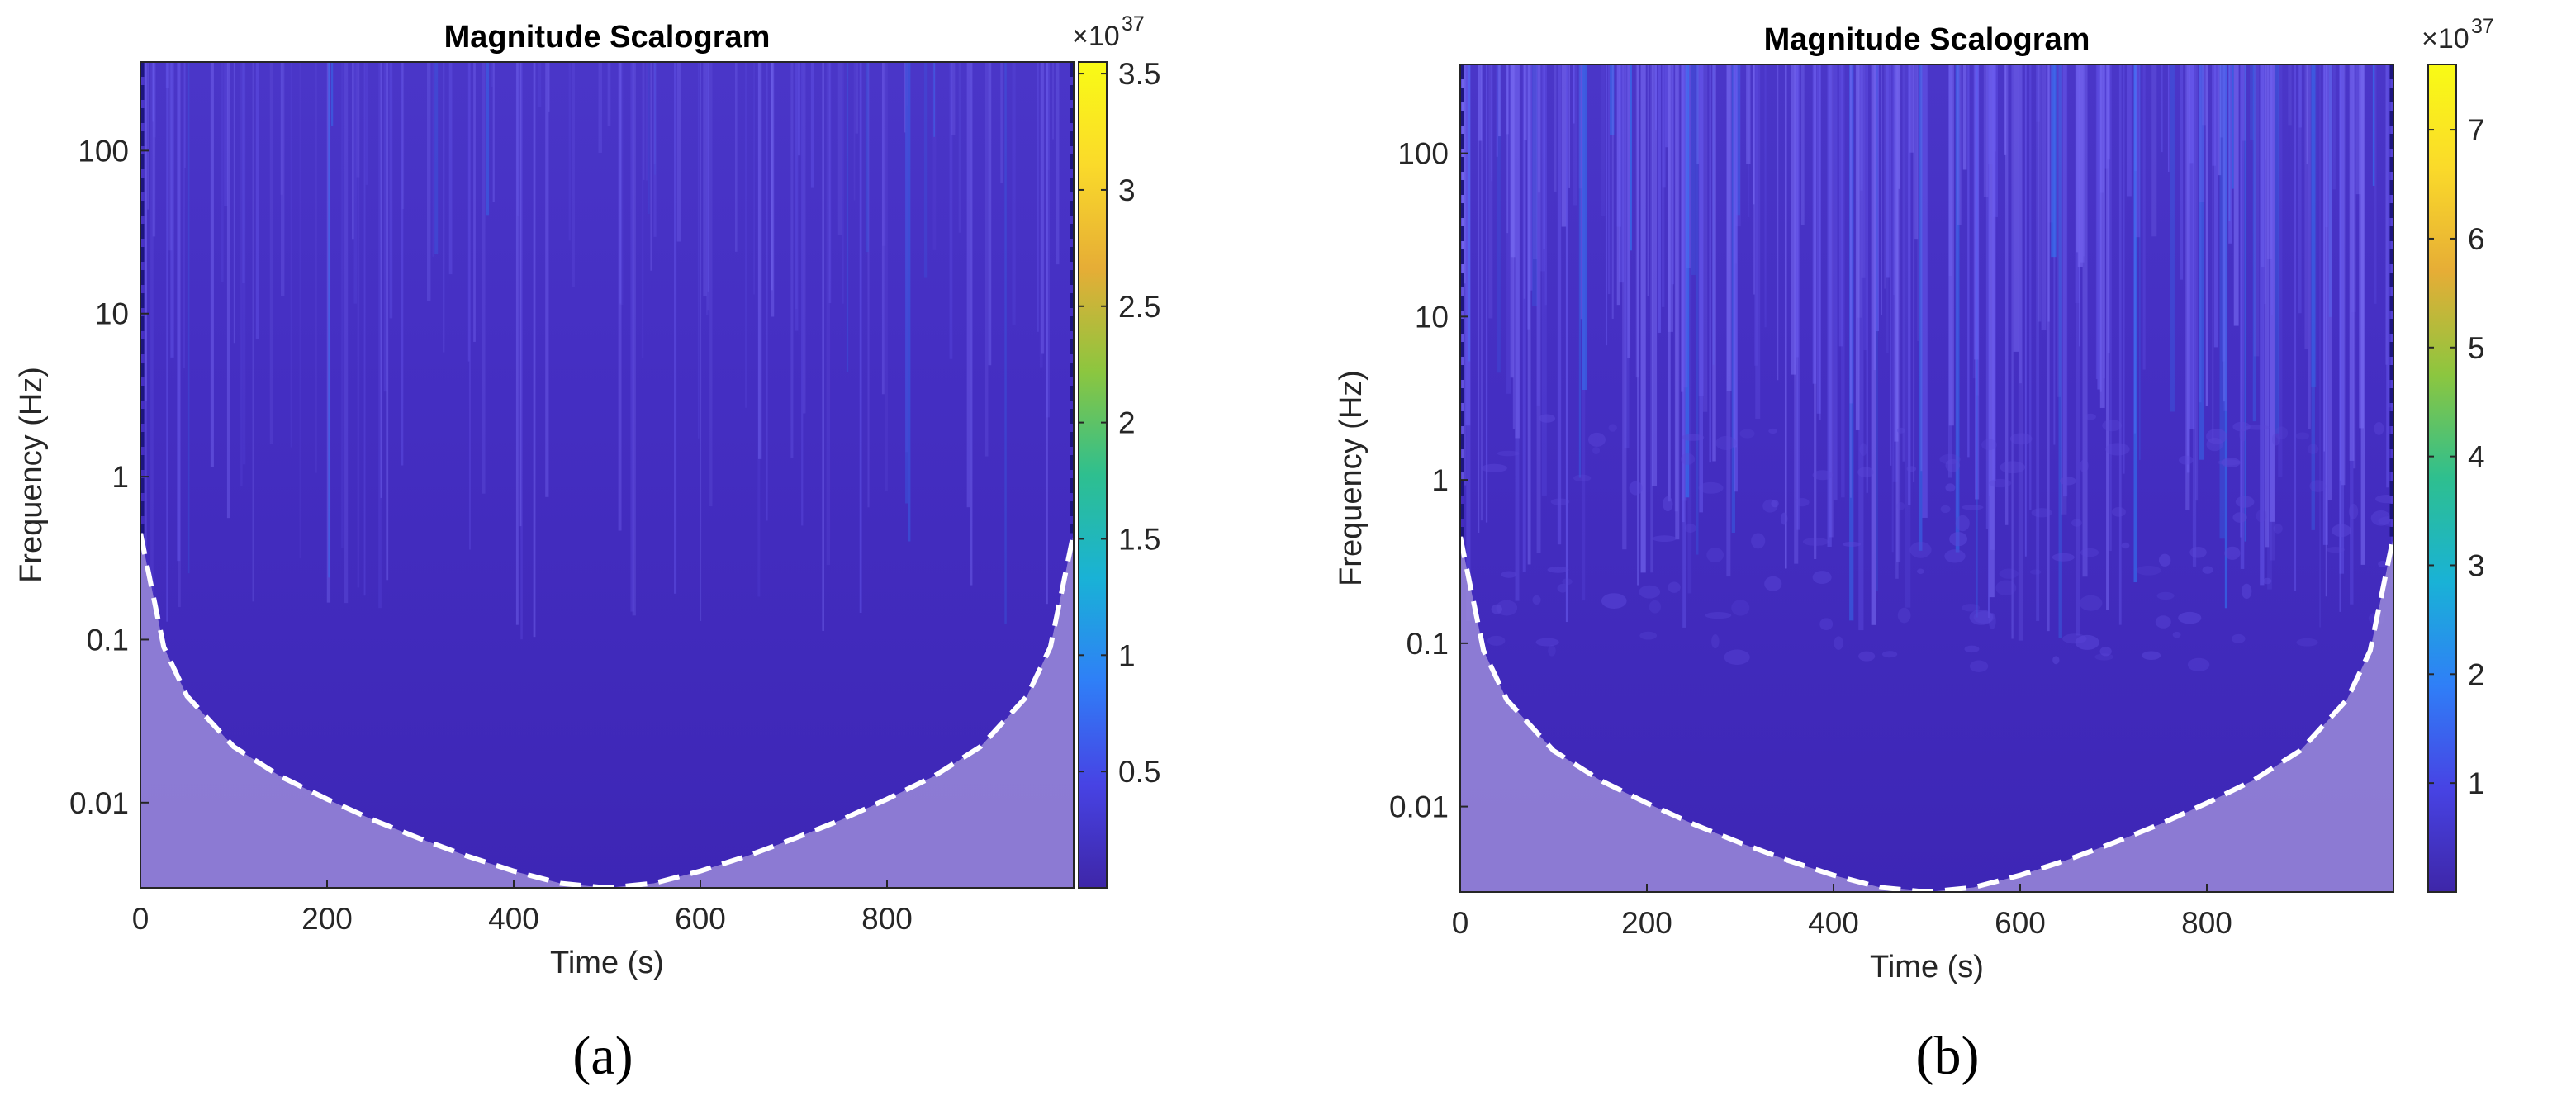 The width and height of the screenshot is (2576, 1110). What do you see at coordinates (1646, 923) in the screenshot?
I see `x-tick-label: 200` at bounding box center [1646, 923].